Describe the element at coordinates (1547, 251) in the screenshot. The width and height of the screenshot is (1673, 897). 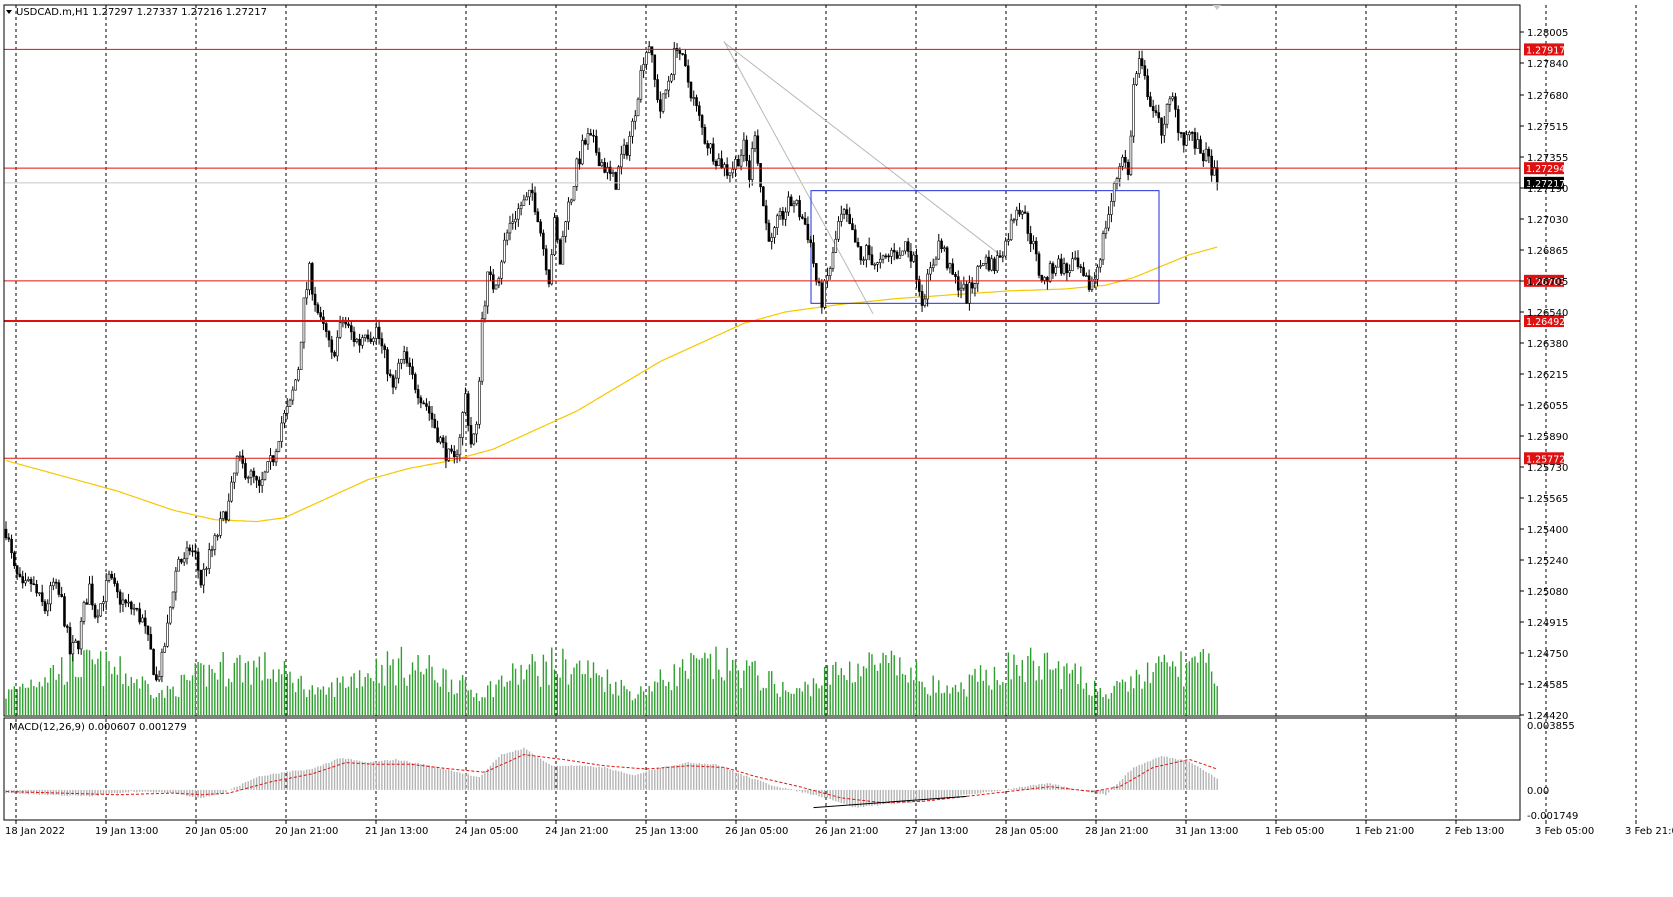
I see `price-tick-label: 1.26865` at that location.